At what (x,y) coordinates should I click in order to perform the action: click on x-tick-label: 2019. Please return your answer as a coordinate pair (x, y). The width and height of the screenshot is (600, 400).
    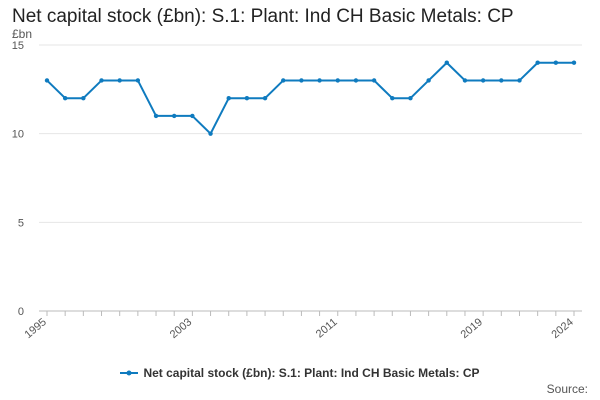
    Looking at the image, I should click on (472, 328).